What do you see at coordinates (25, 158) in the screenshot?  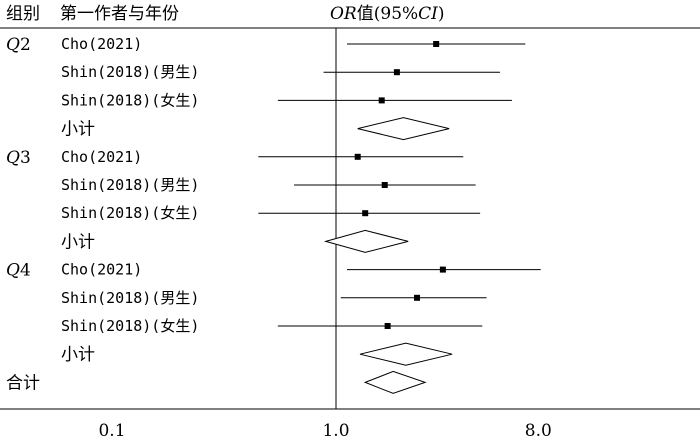 I see `group-number: 3` at bounding box center [25, 158].